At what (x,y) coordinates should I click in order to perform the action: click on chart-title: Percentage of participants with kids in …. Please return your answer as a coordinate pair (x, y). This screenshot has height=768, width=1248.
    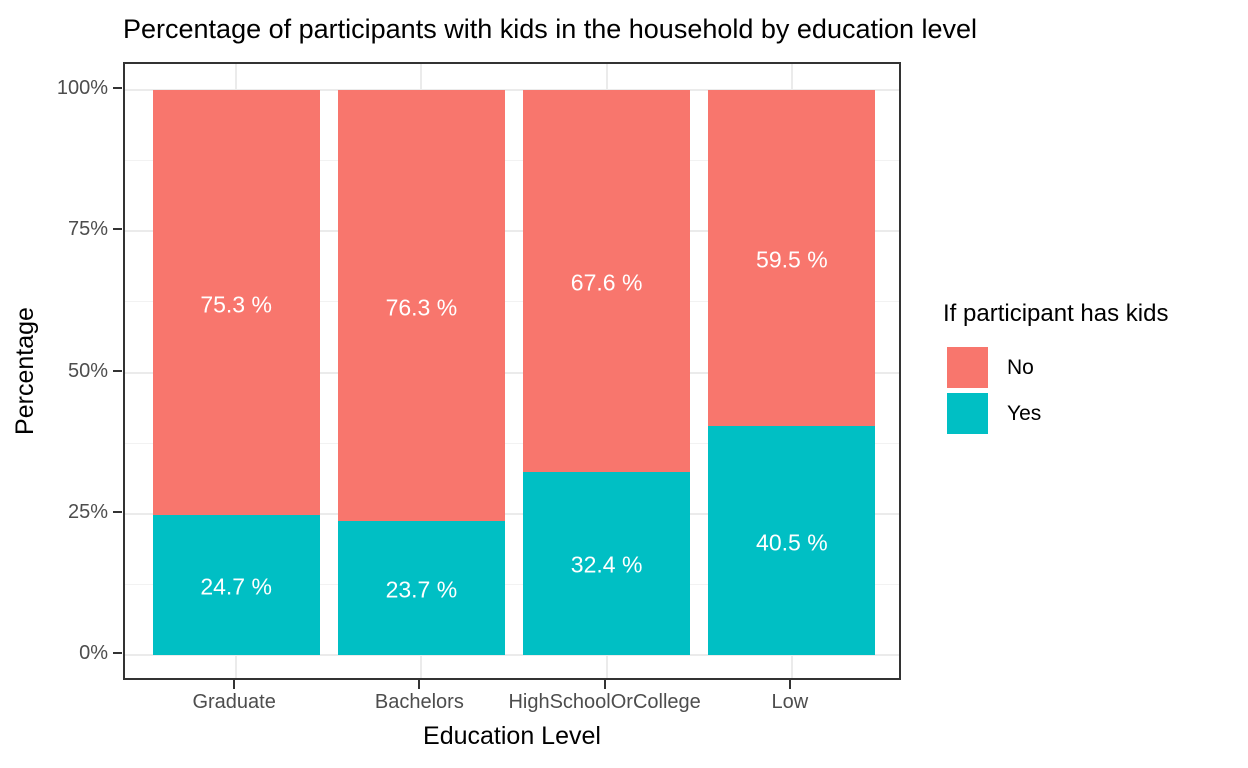
    Looking at the image, I should click on (550, 29).